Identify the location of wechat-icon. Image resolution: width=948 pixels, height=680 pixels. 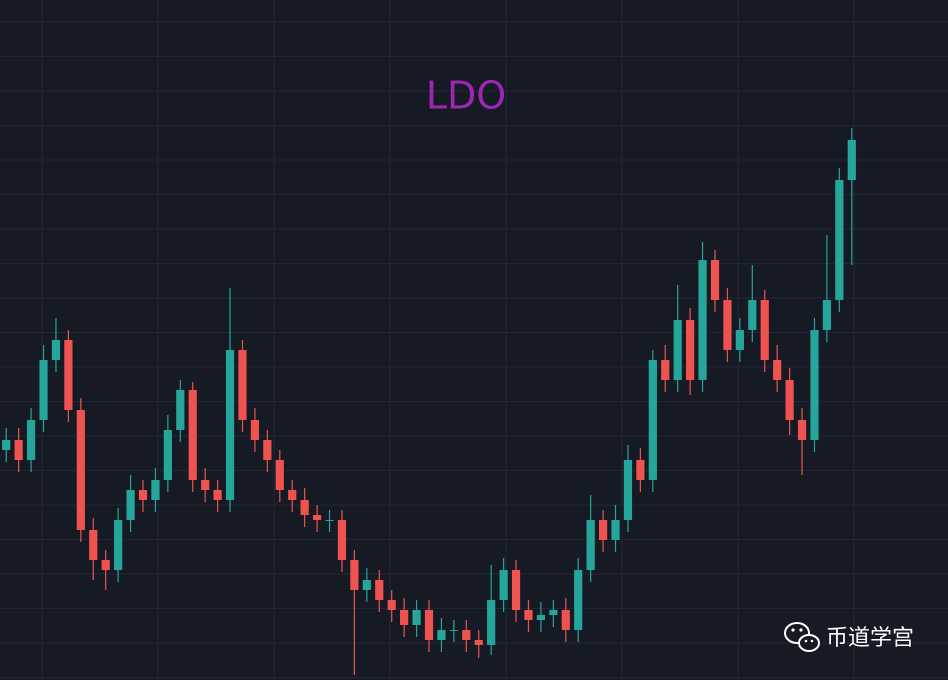
(802, 637).